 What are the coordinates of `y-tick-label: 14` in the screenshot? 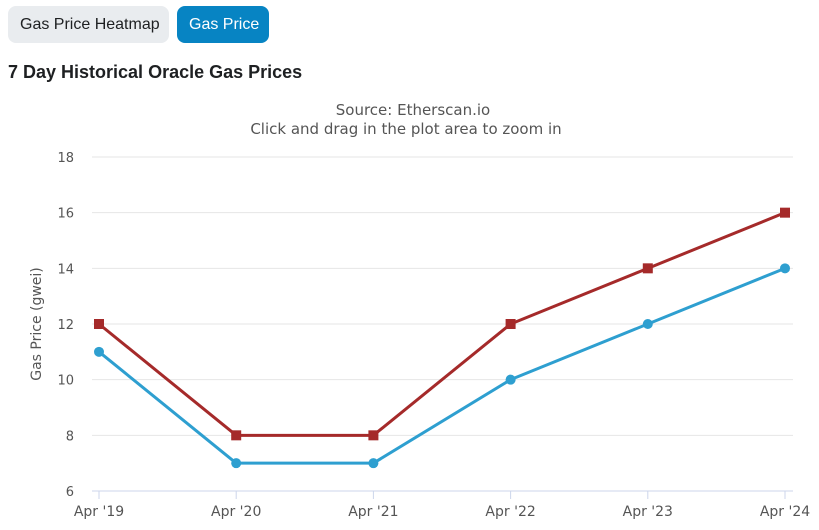 It's located at (65, 269).